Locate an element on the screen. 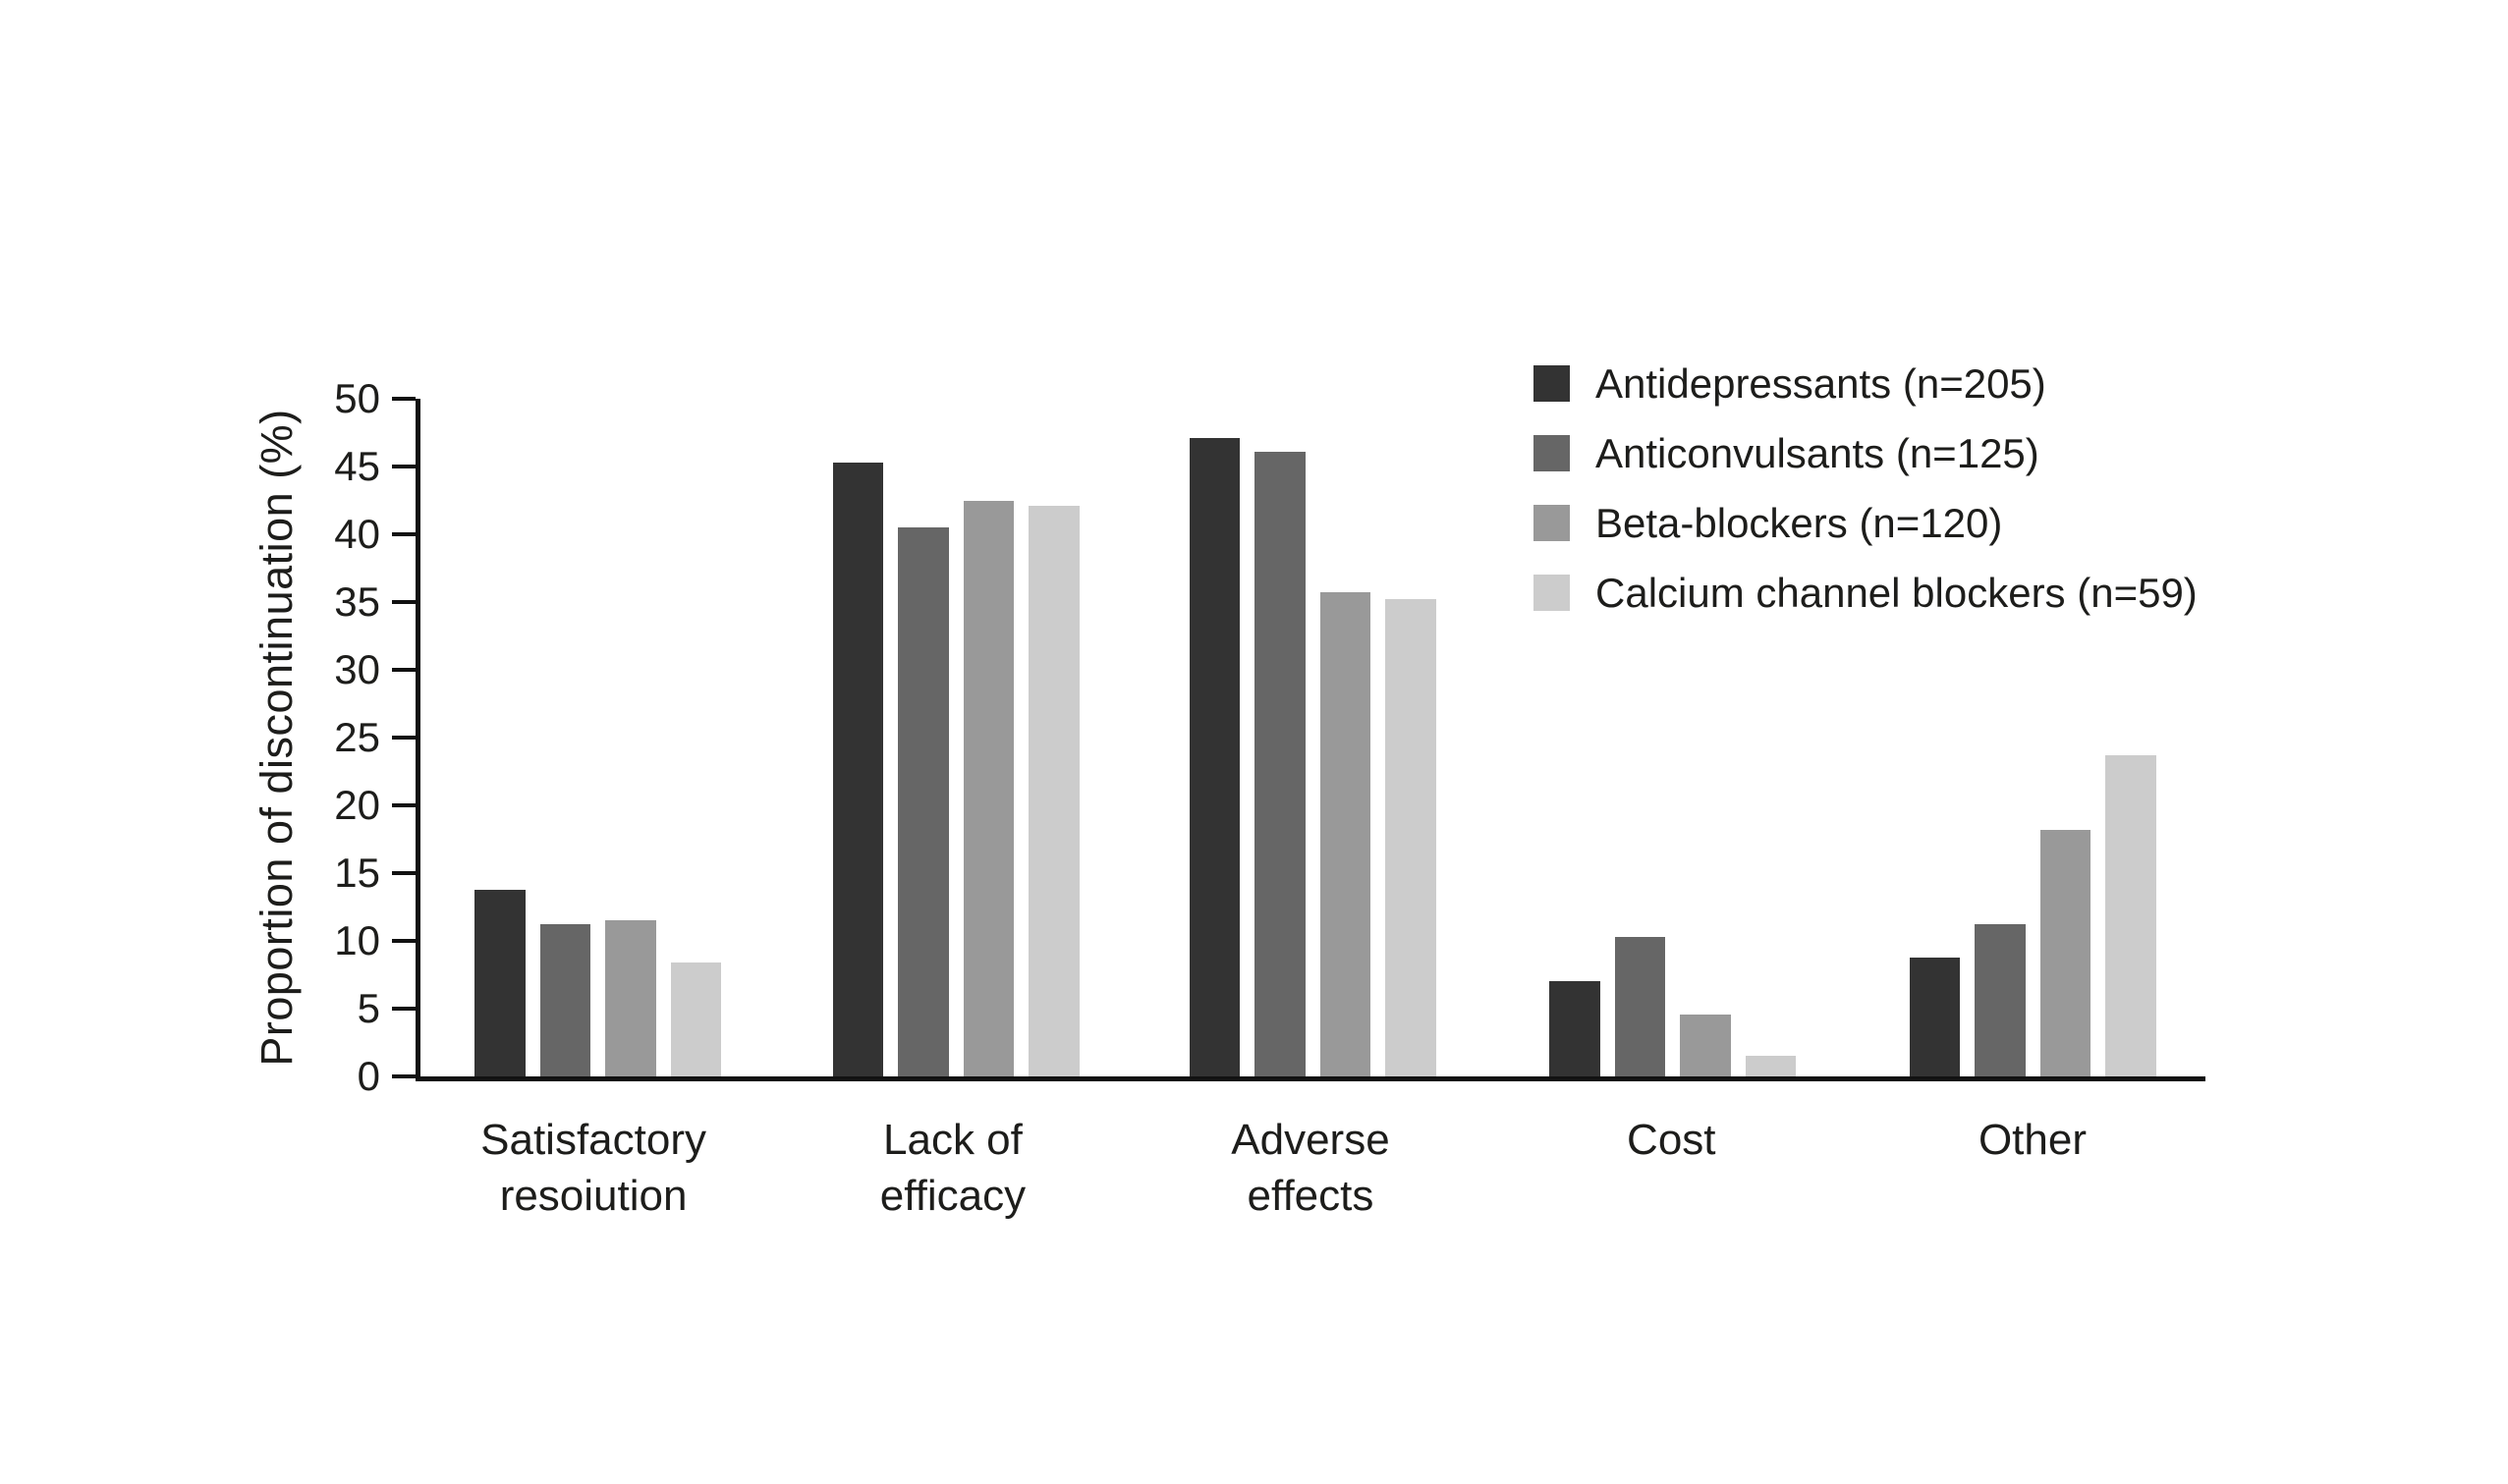  legend-label: Anticonvulsants (n=125) is located at coordinates (1817, 452).